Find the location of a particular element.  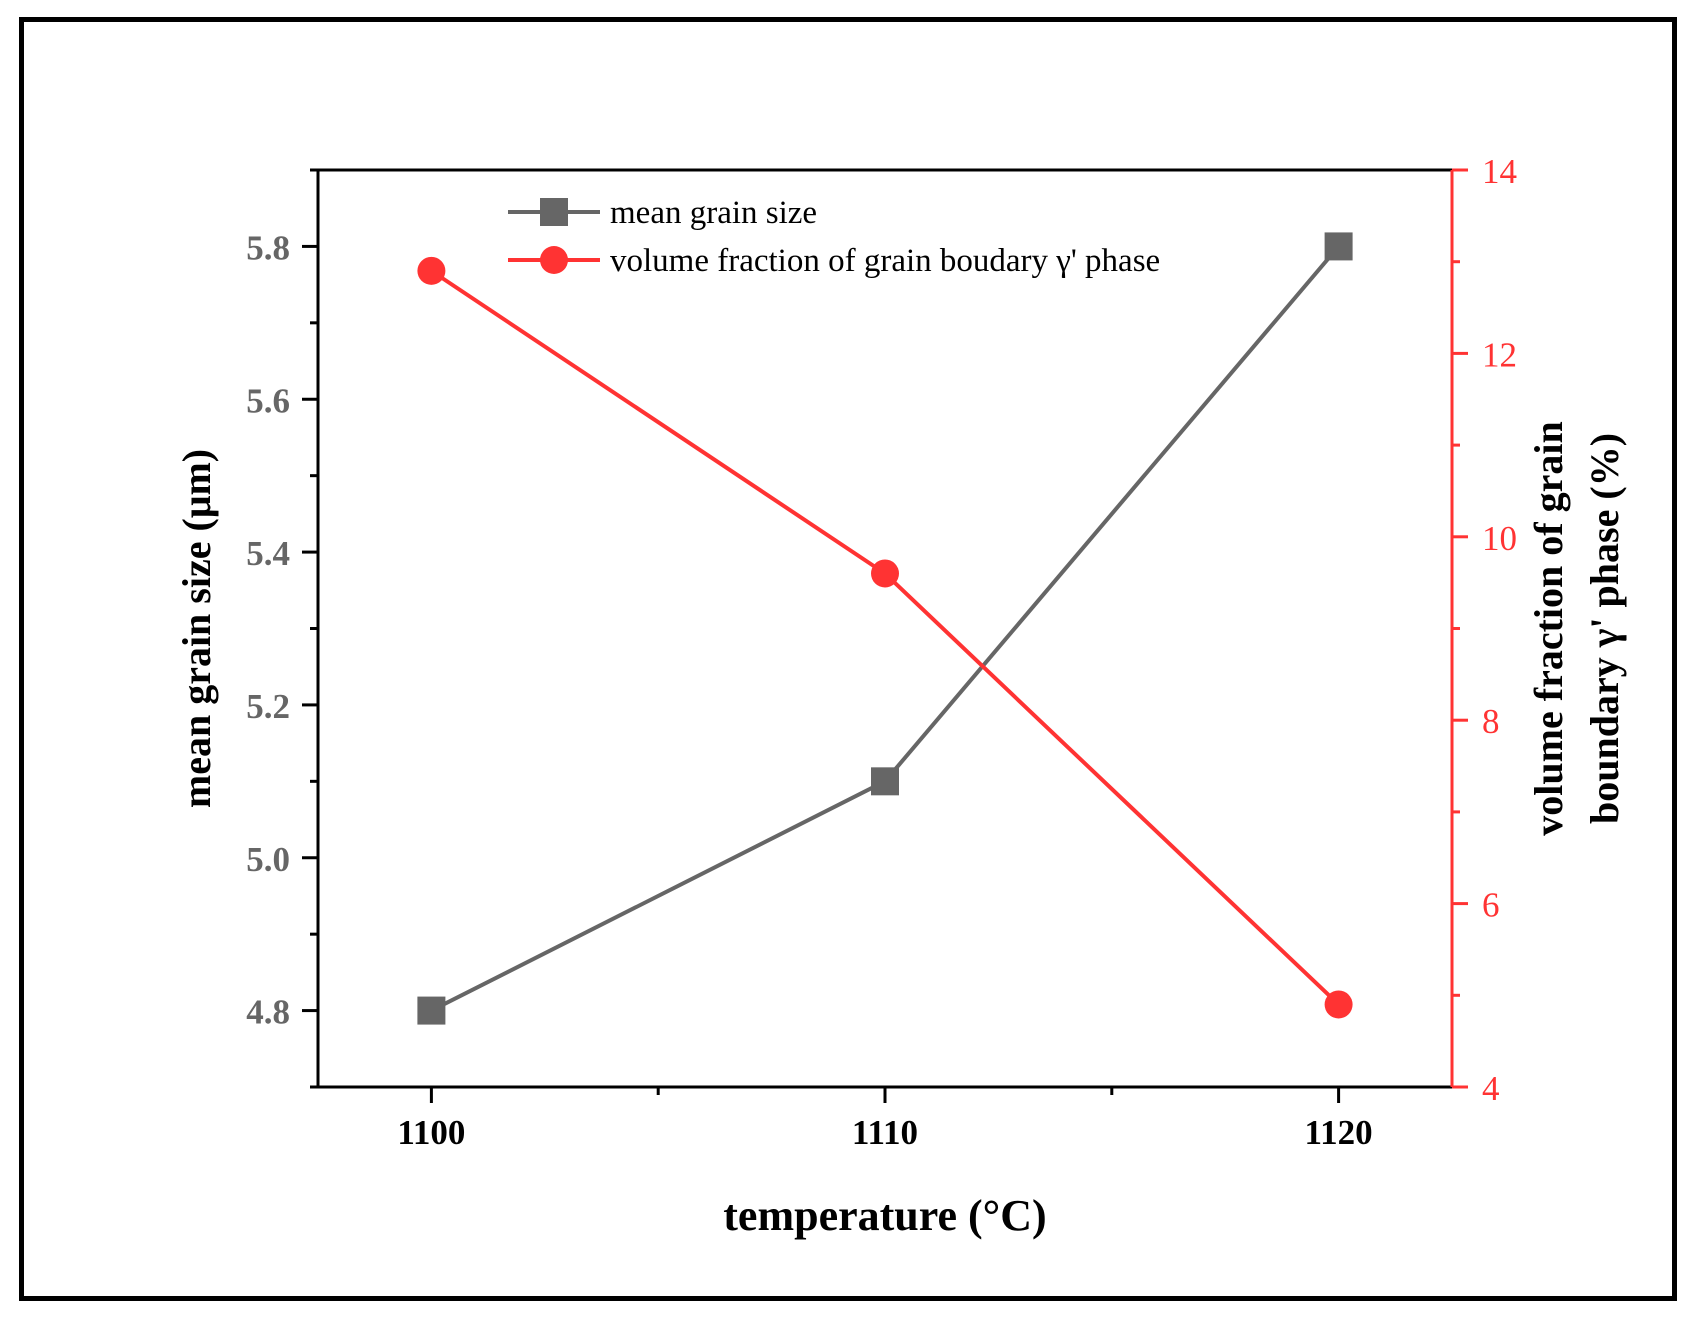

left-tick-label: 5.0 is located at coordinates (268, 859).